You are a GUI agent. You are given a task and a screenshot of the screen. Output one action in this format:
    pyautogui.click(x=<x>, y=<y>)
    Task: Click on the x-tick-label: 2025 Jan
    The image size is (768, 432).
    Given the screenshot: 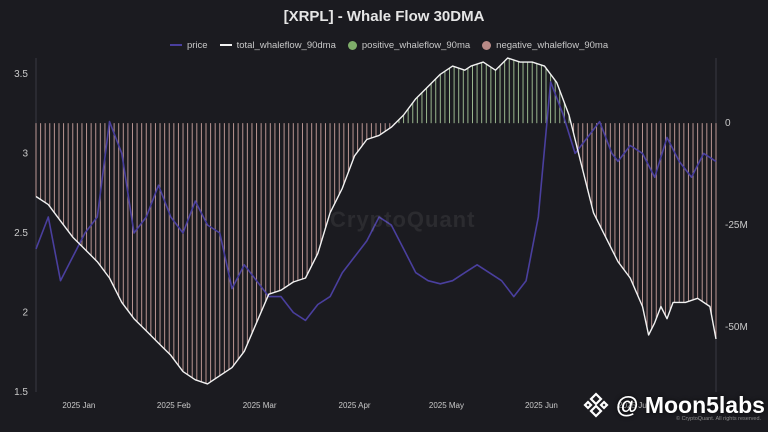 What is the action you would take?
    pyautogui.click(x=78, y=405)
    